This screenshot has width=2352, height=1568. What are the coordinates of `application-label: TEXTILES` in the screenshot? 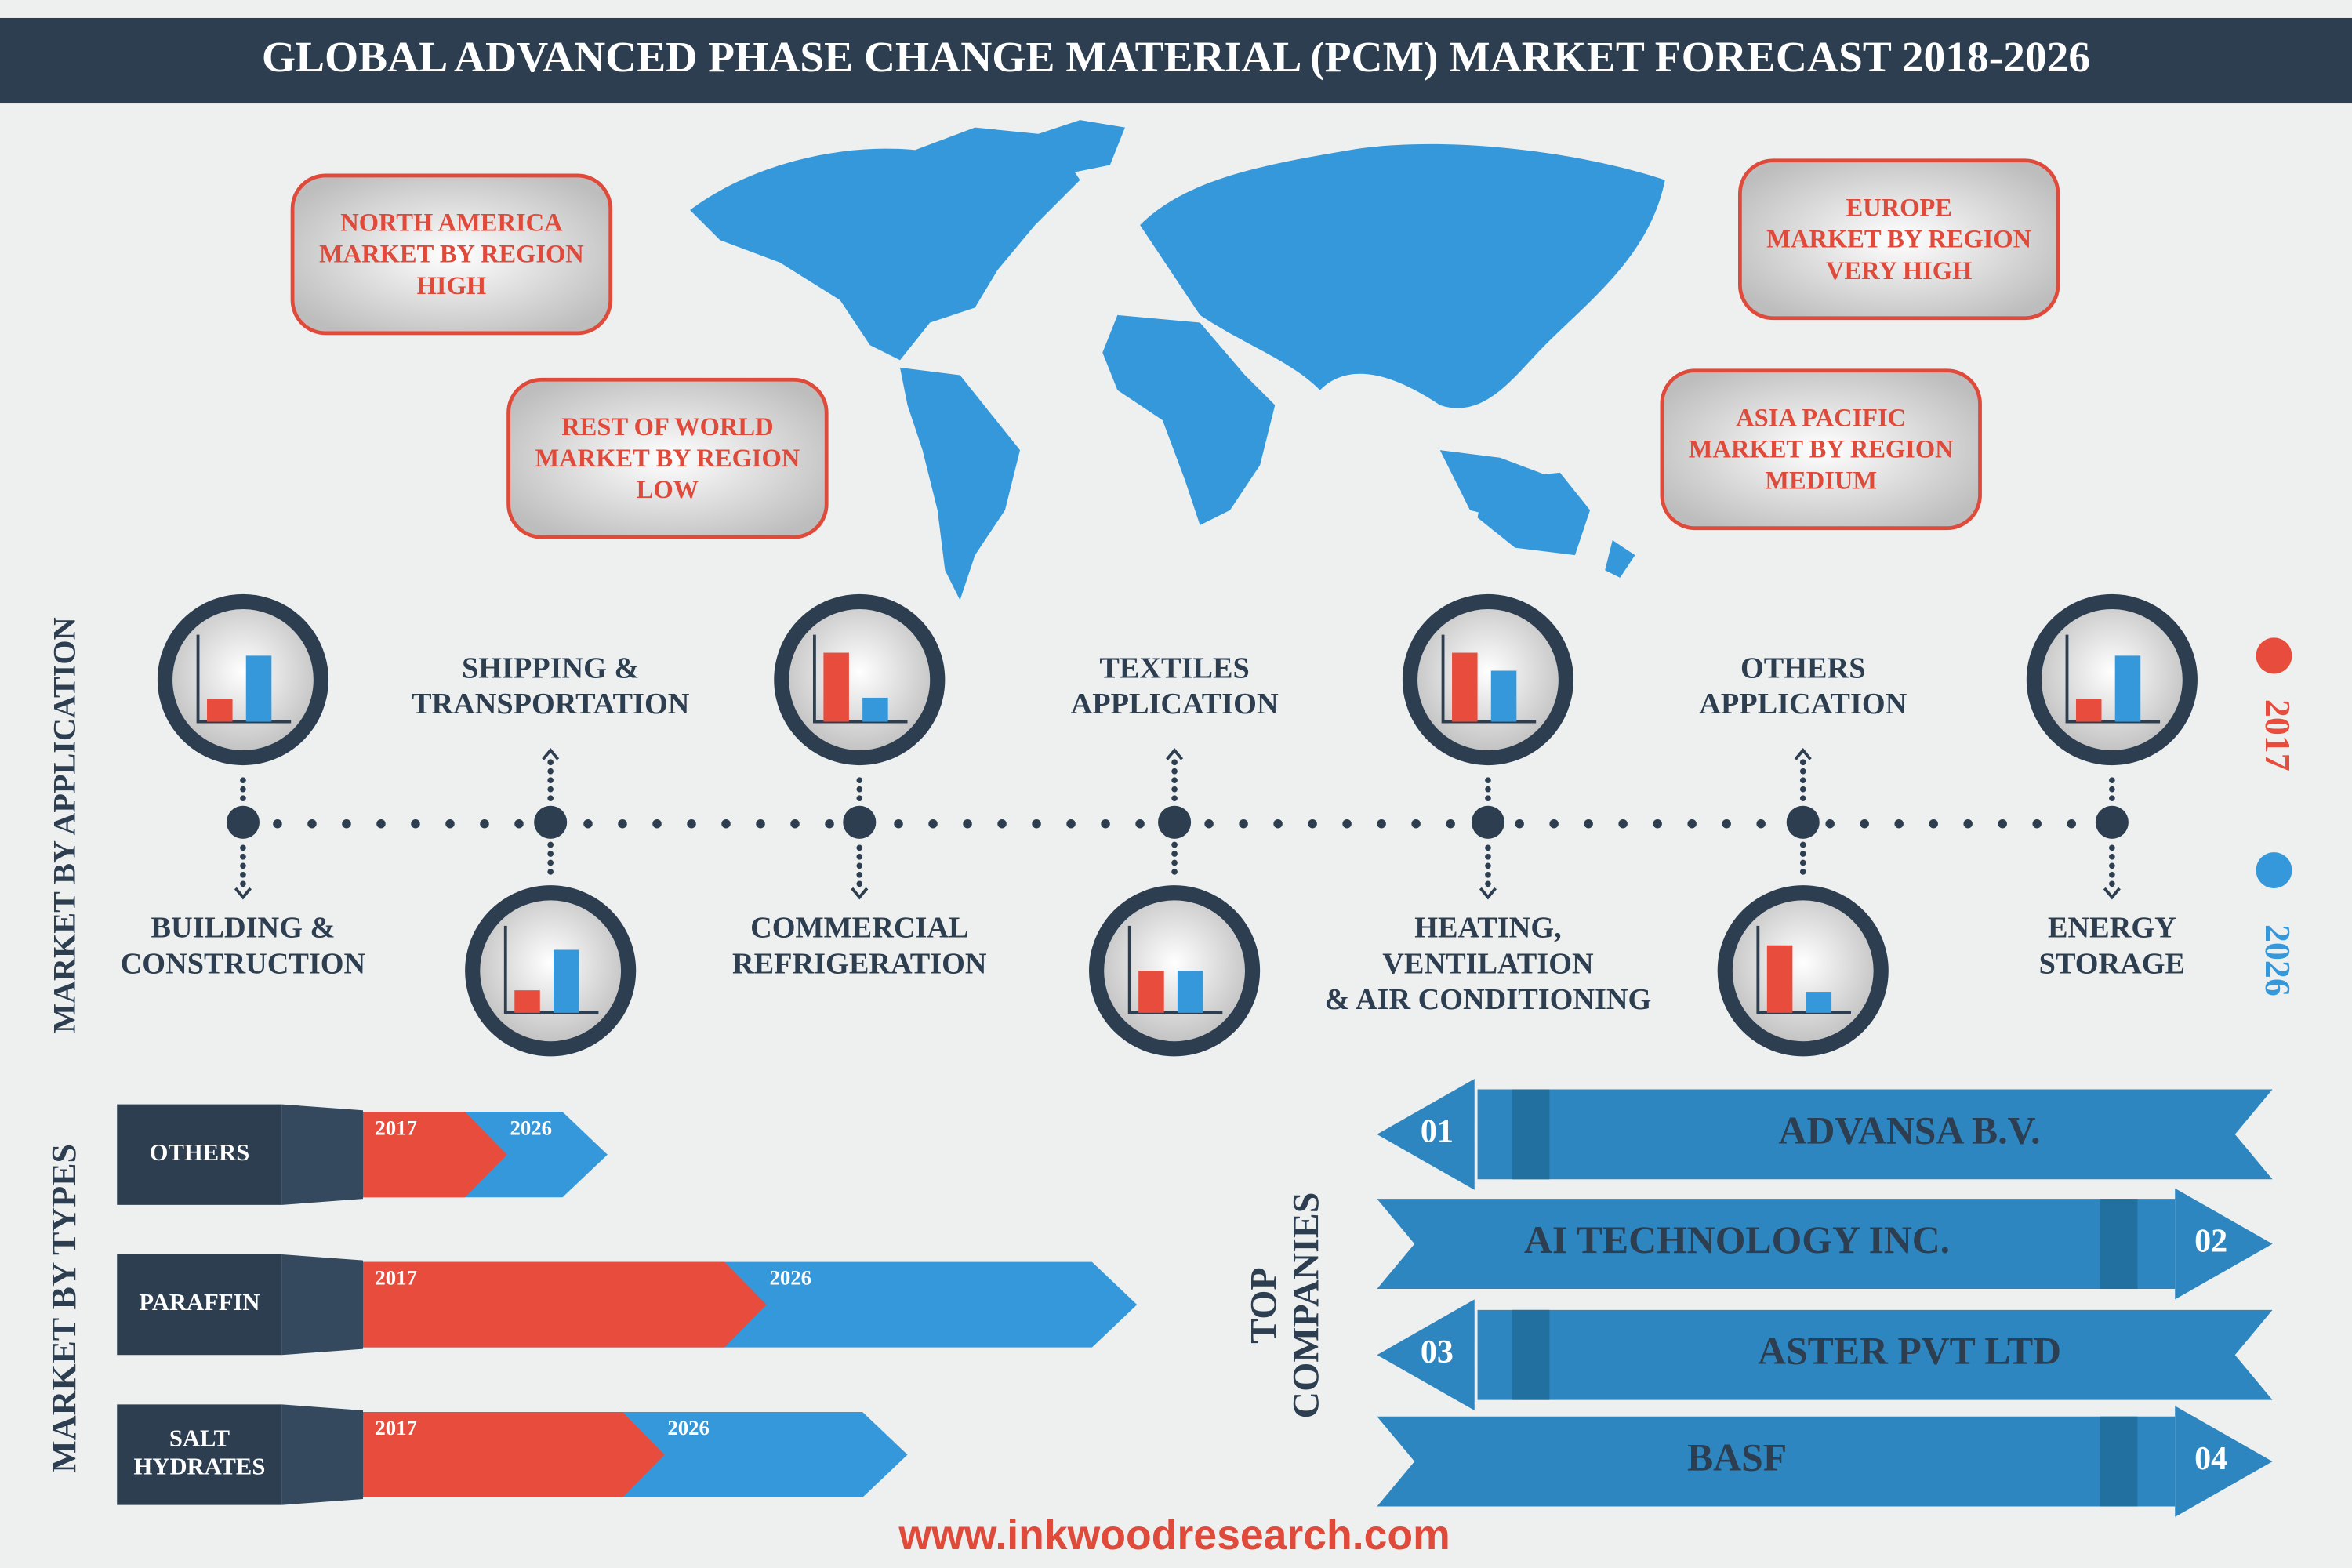 It's located at (1174, 668).